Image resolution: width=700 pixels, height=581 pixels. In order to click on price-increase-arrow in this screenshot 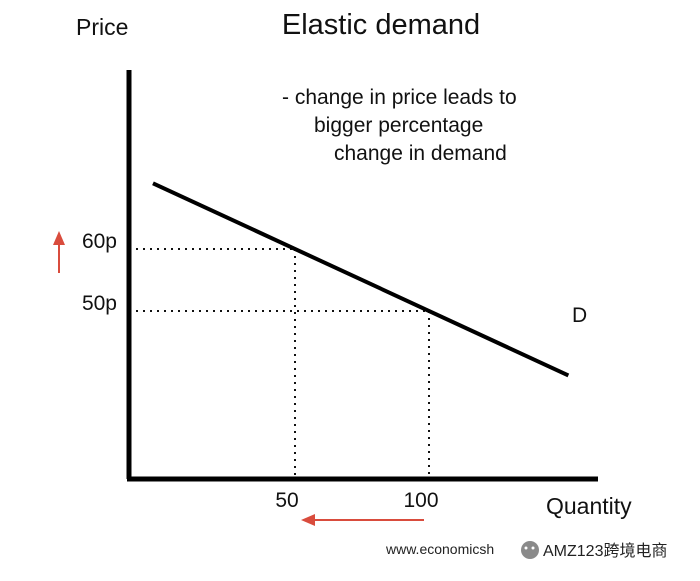, I will do `click(59, 252)`.